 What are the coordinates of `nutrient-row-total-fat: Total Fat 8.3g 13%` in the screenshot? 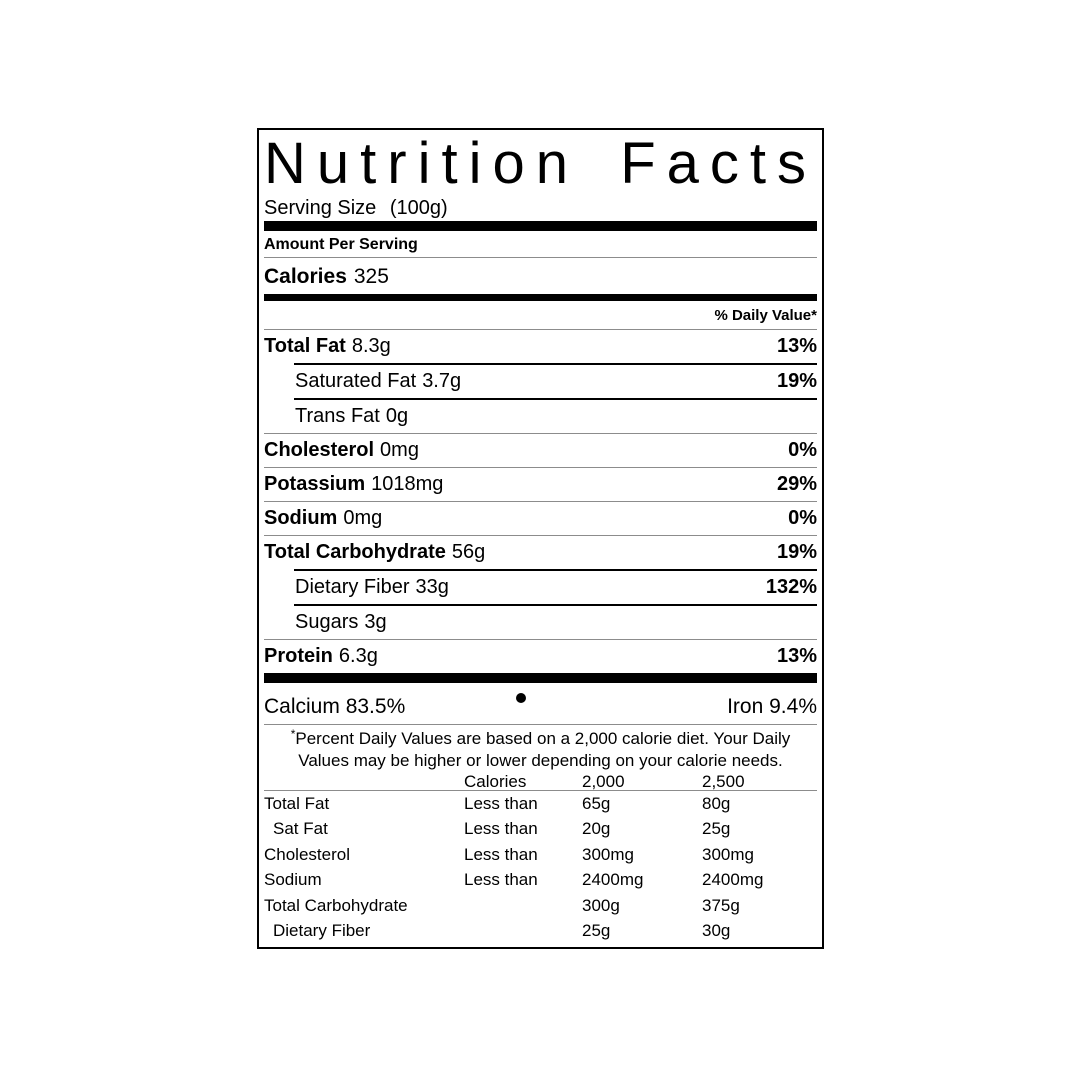 It's located at (540, 346).